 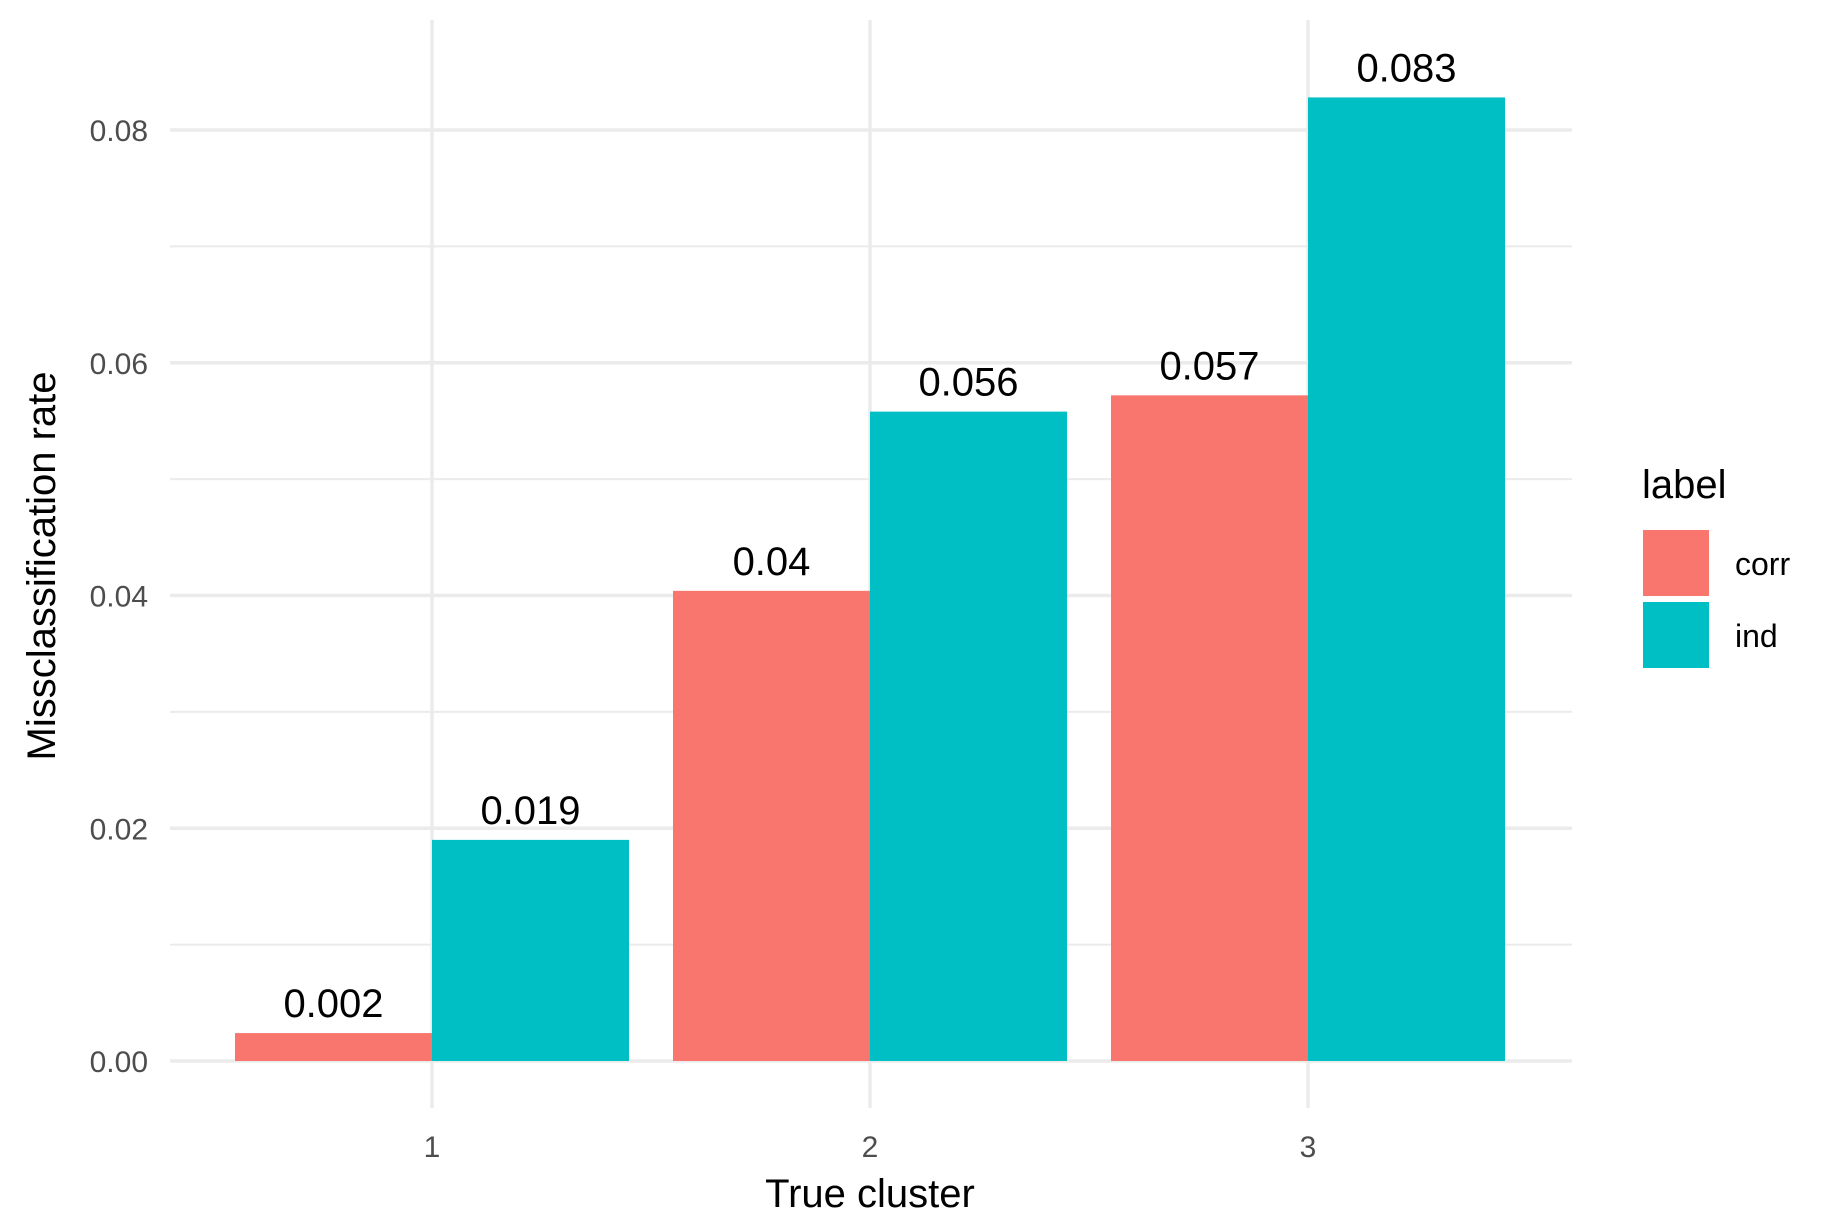 What do you see at coordinates (1684, 485) in the screenshot?
I see `legend-title: label` at bounding box center [1684, 485].